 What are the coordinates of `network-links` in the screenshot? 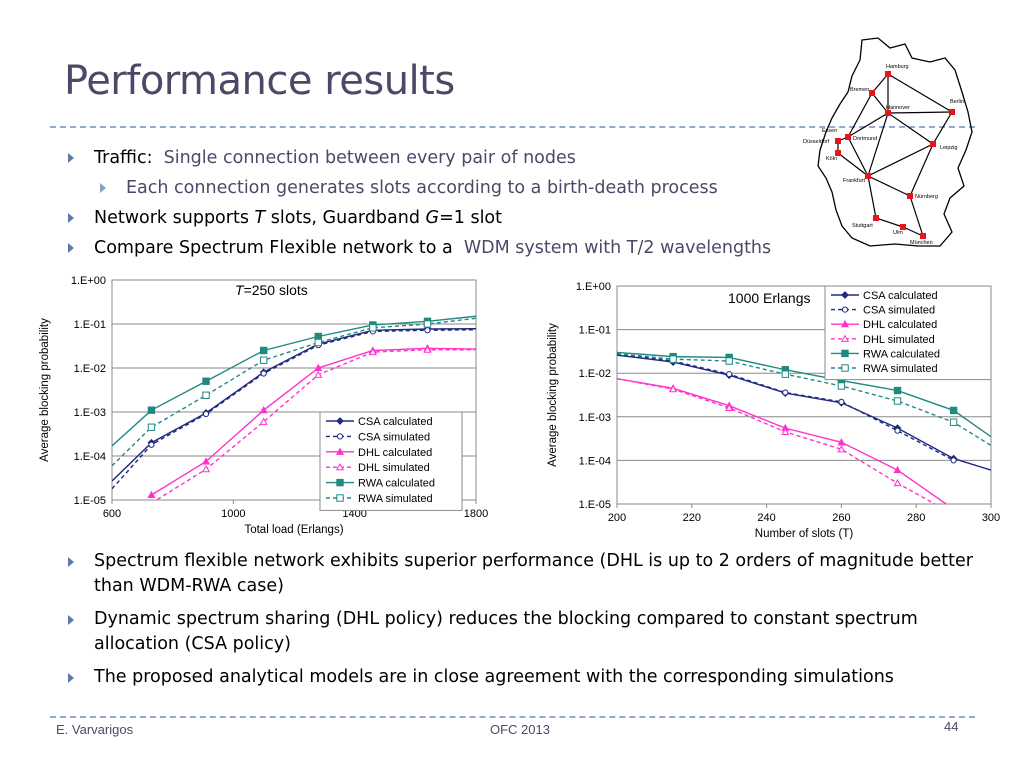 It's located at (895, 155).